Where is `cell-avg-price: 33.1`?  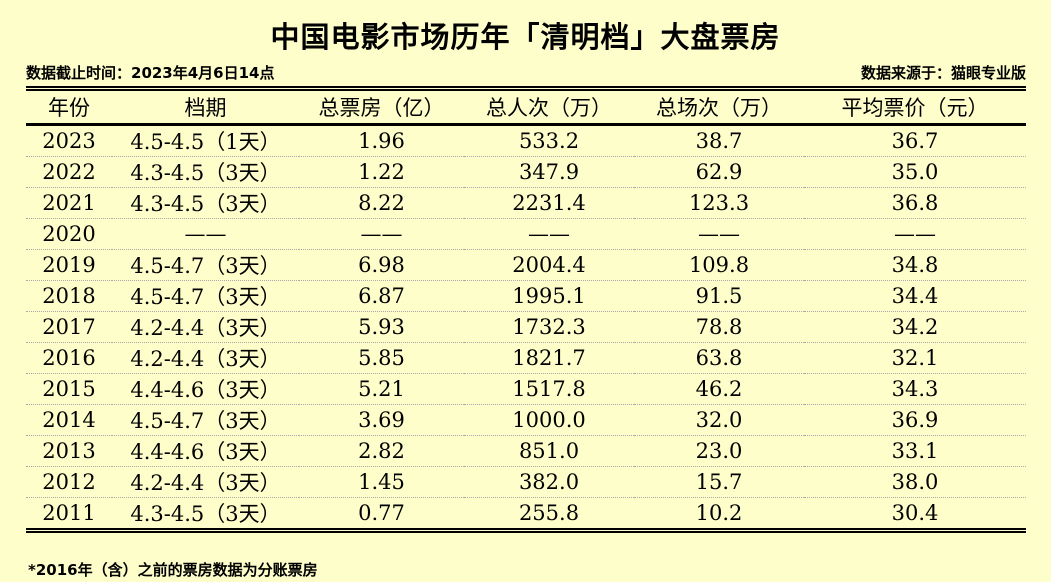
cell-avg-price: 33.1 is located at coordinates (915, 451).